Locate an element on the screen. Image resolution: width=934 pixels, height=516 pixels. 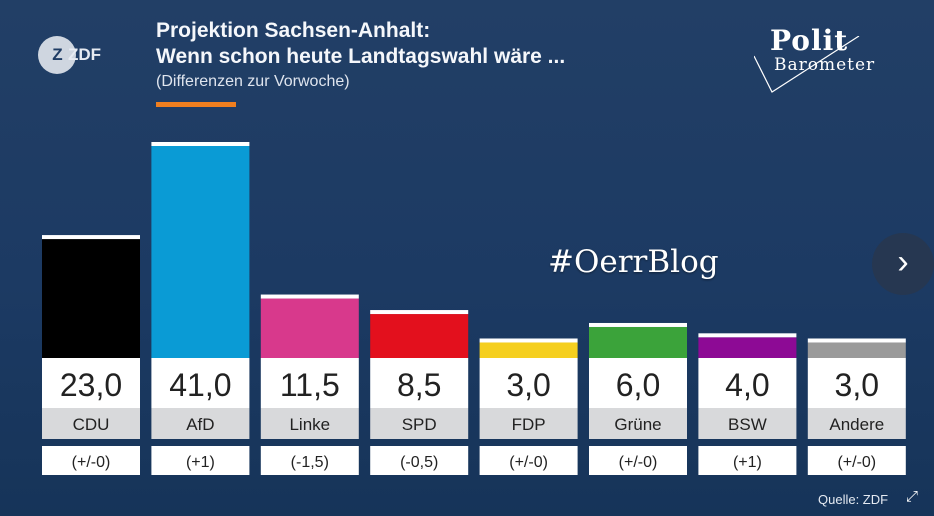
value-label: 41,0 is located at coordinates (200, 385).